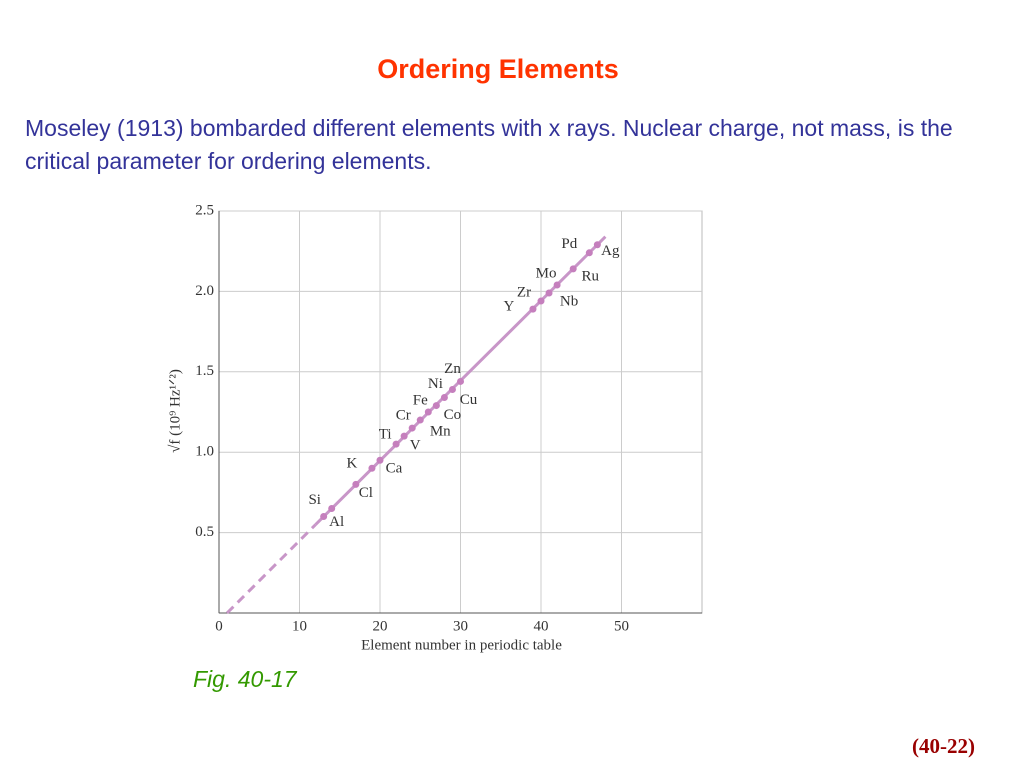  I want to click on y-tick-label: 2.0, so click(204, 291).